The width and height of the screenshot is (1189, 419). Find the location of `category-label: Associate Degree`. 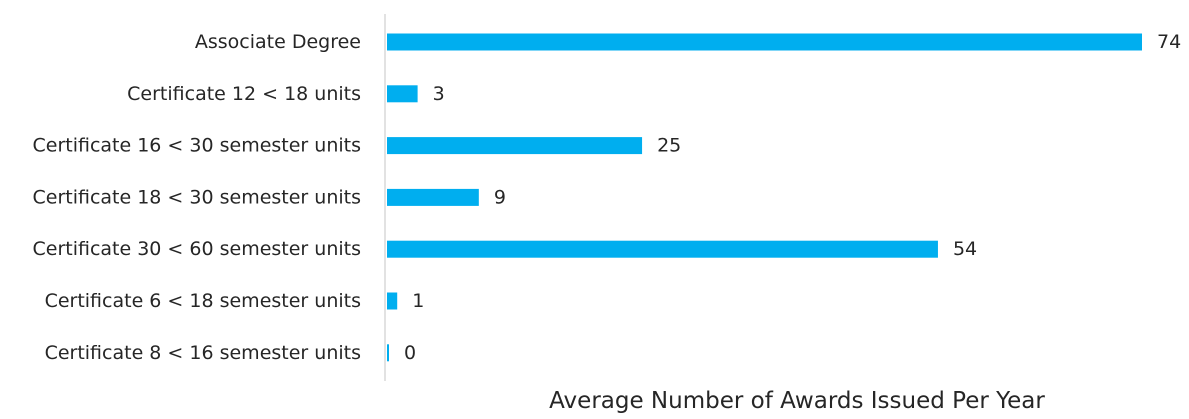

category-label: Associate Degree is located at coordinates (278, 42).